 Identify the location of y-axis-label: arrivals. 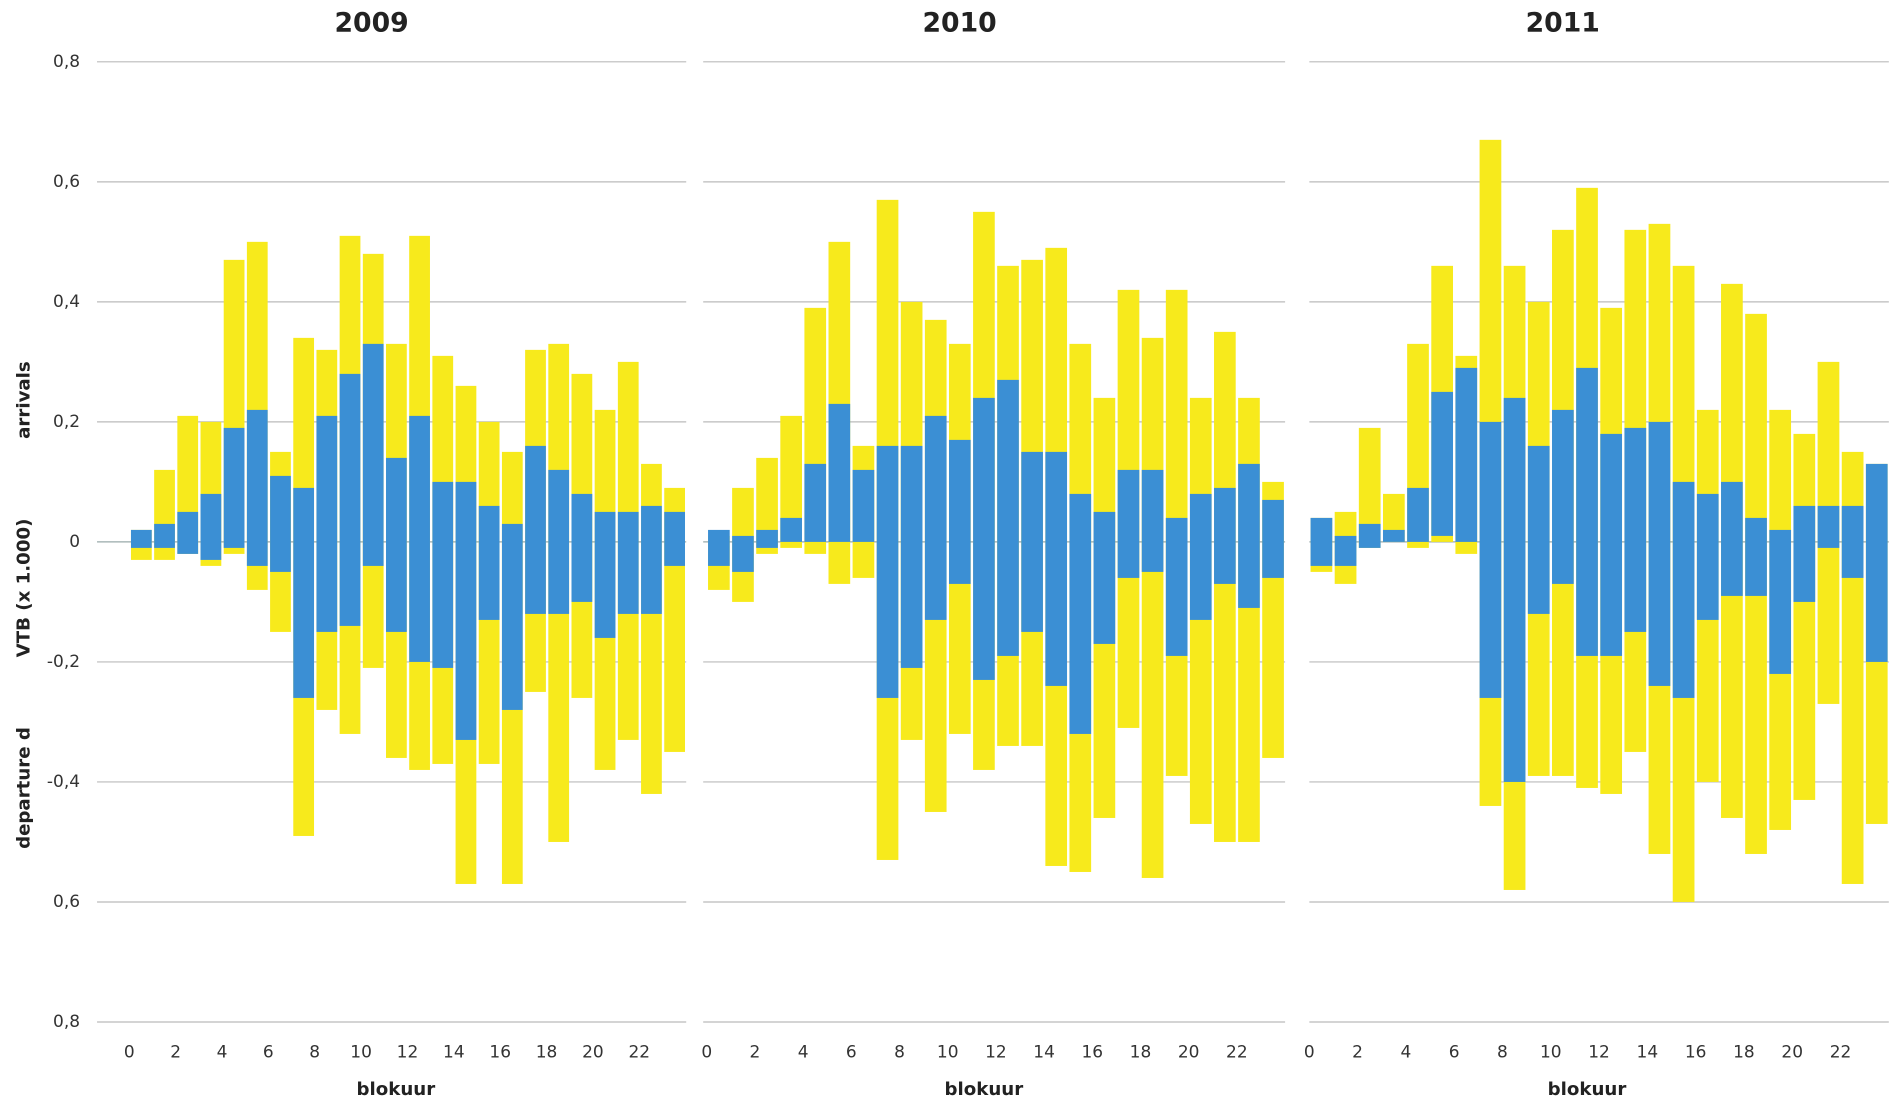
(23, 400).